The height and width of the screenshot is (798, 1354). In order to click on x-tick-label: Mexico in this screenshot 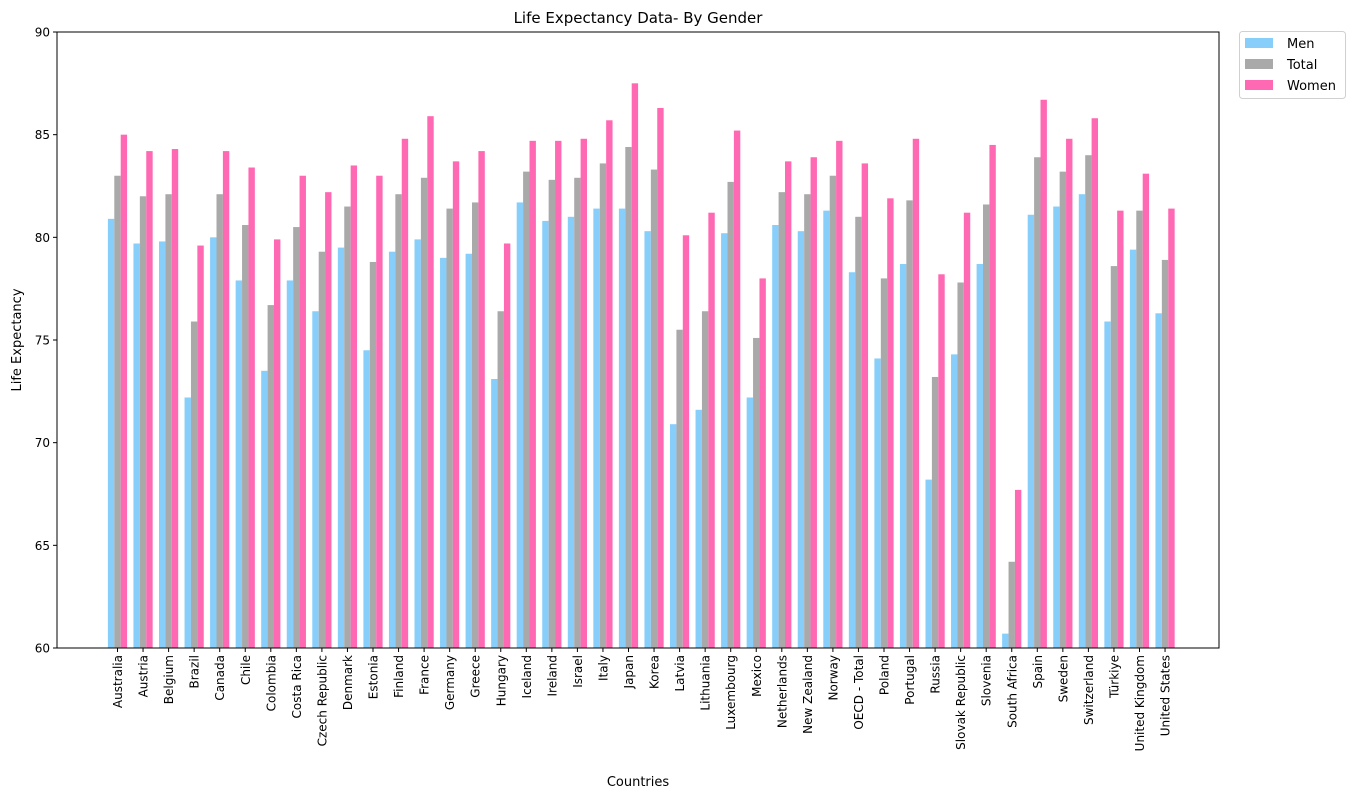, I will do `click(757, 676)`.